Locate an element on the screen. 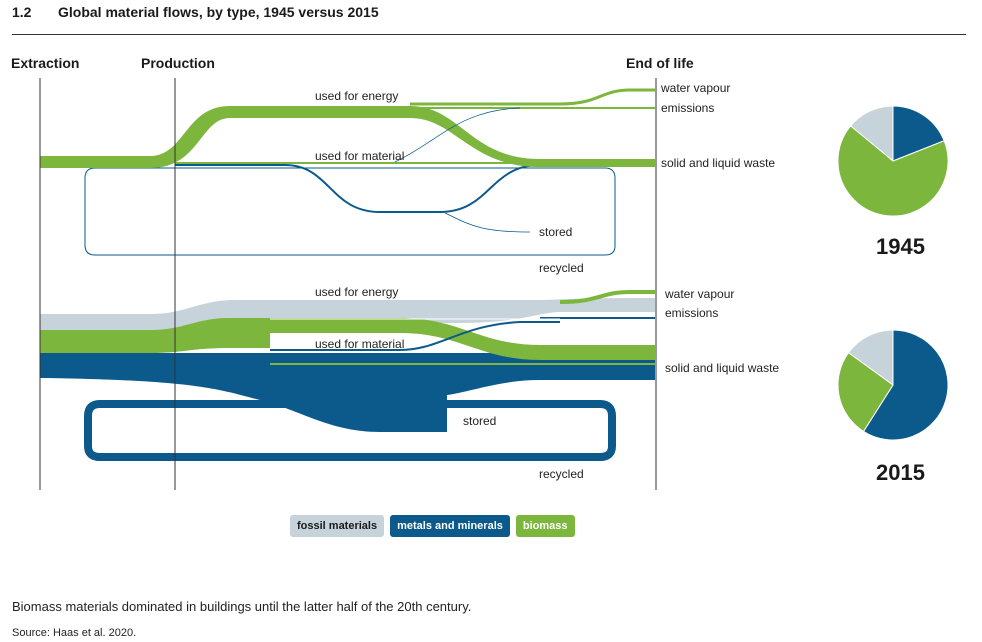 This screenshot has width=982, height=642. title-rule is located at coordinates (489, 34).